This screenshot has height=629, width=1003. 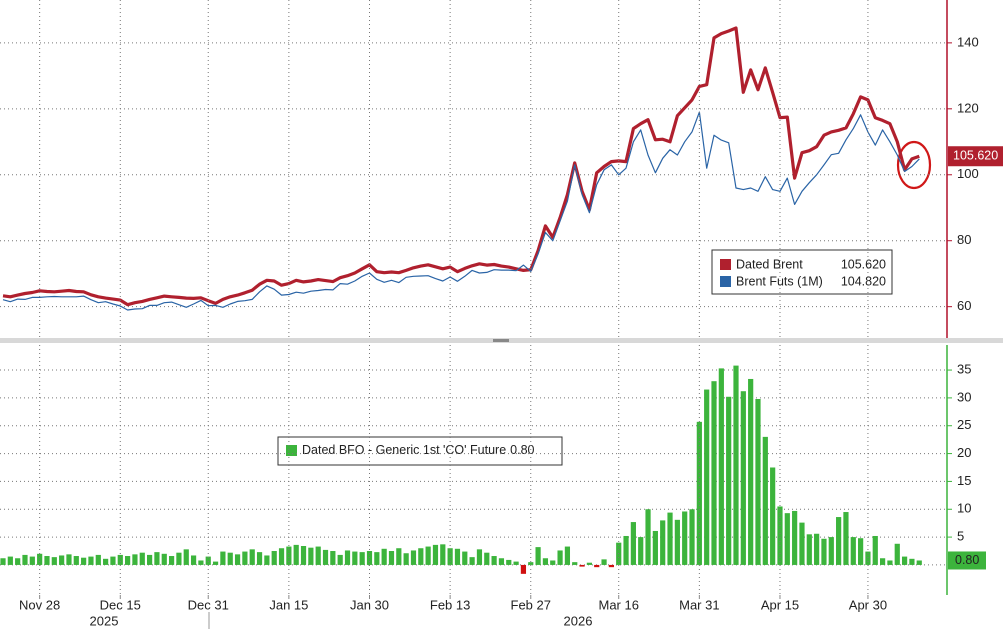 I want to click on y-tick-label: 5, so click(x=960, y=536).